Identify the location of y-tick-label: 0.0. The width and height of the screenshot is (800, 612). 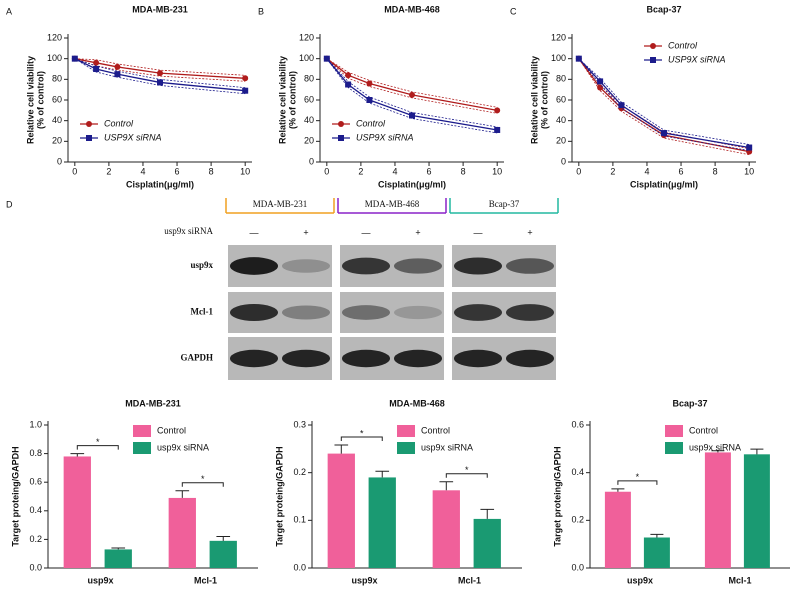
(299, 567).